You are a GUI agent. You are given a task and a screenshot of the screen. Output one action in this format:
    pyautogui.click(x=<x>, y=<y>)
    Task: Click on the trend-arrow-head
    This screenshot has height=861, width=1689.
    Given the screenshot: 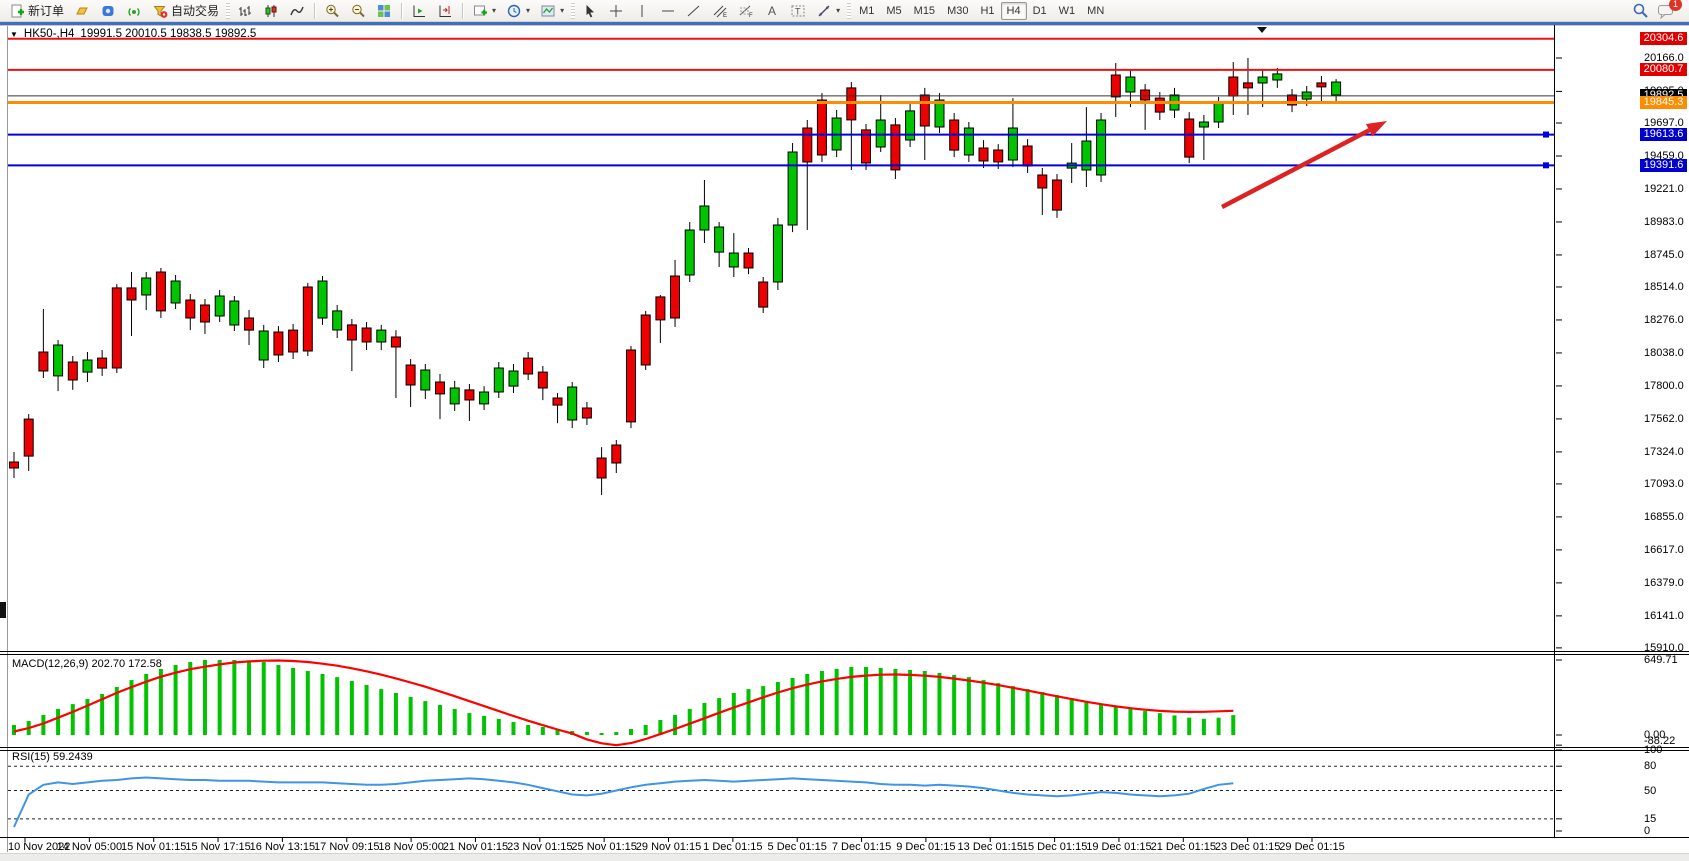 What is the action you would take?
    pyautogui.click(x=1376, y=129)
    